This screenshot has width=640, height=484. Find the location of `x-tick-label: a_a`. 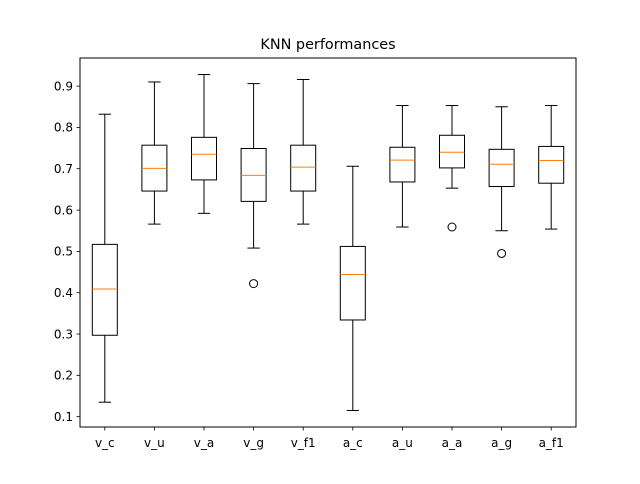

x-tick-label: a_a is located at coordinates (452, 443).